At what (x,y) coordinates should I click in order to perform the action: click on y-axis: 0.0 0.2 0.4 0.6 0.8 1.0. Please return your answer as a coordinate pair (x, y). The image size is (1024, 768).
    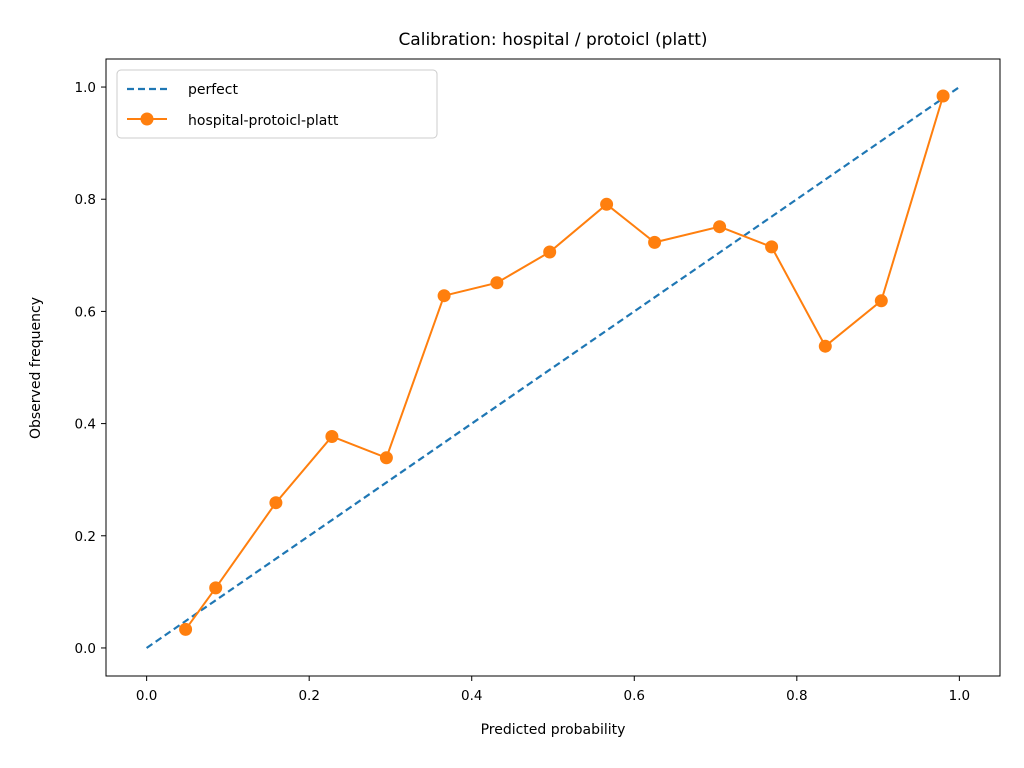
    Looking at the image, I should click on (90, 368).